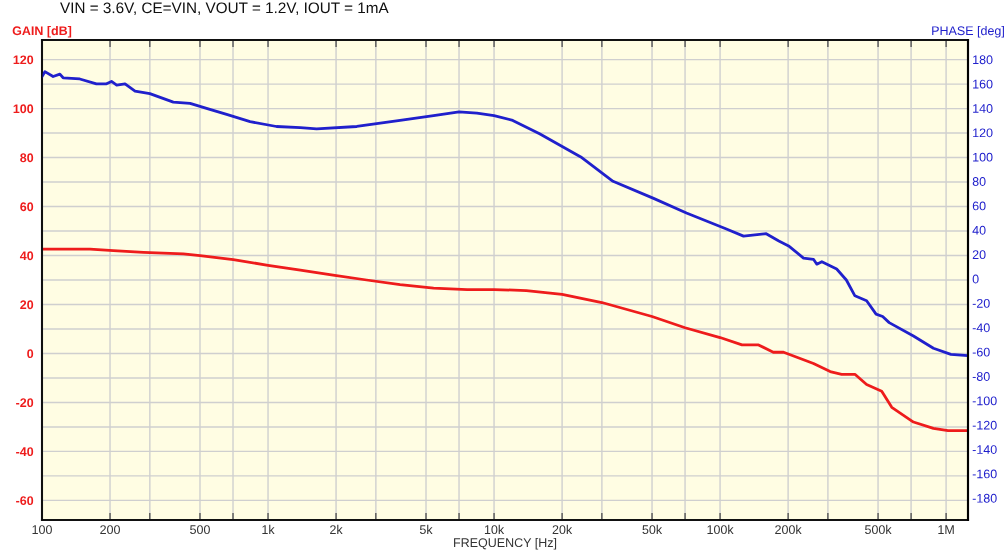 This screenshot has height=550, width=1005. Describe the element at coordinates (426, 529) in the screenshot. I see `x-tick-label: 5k` at that location.